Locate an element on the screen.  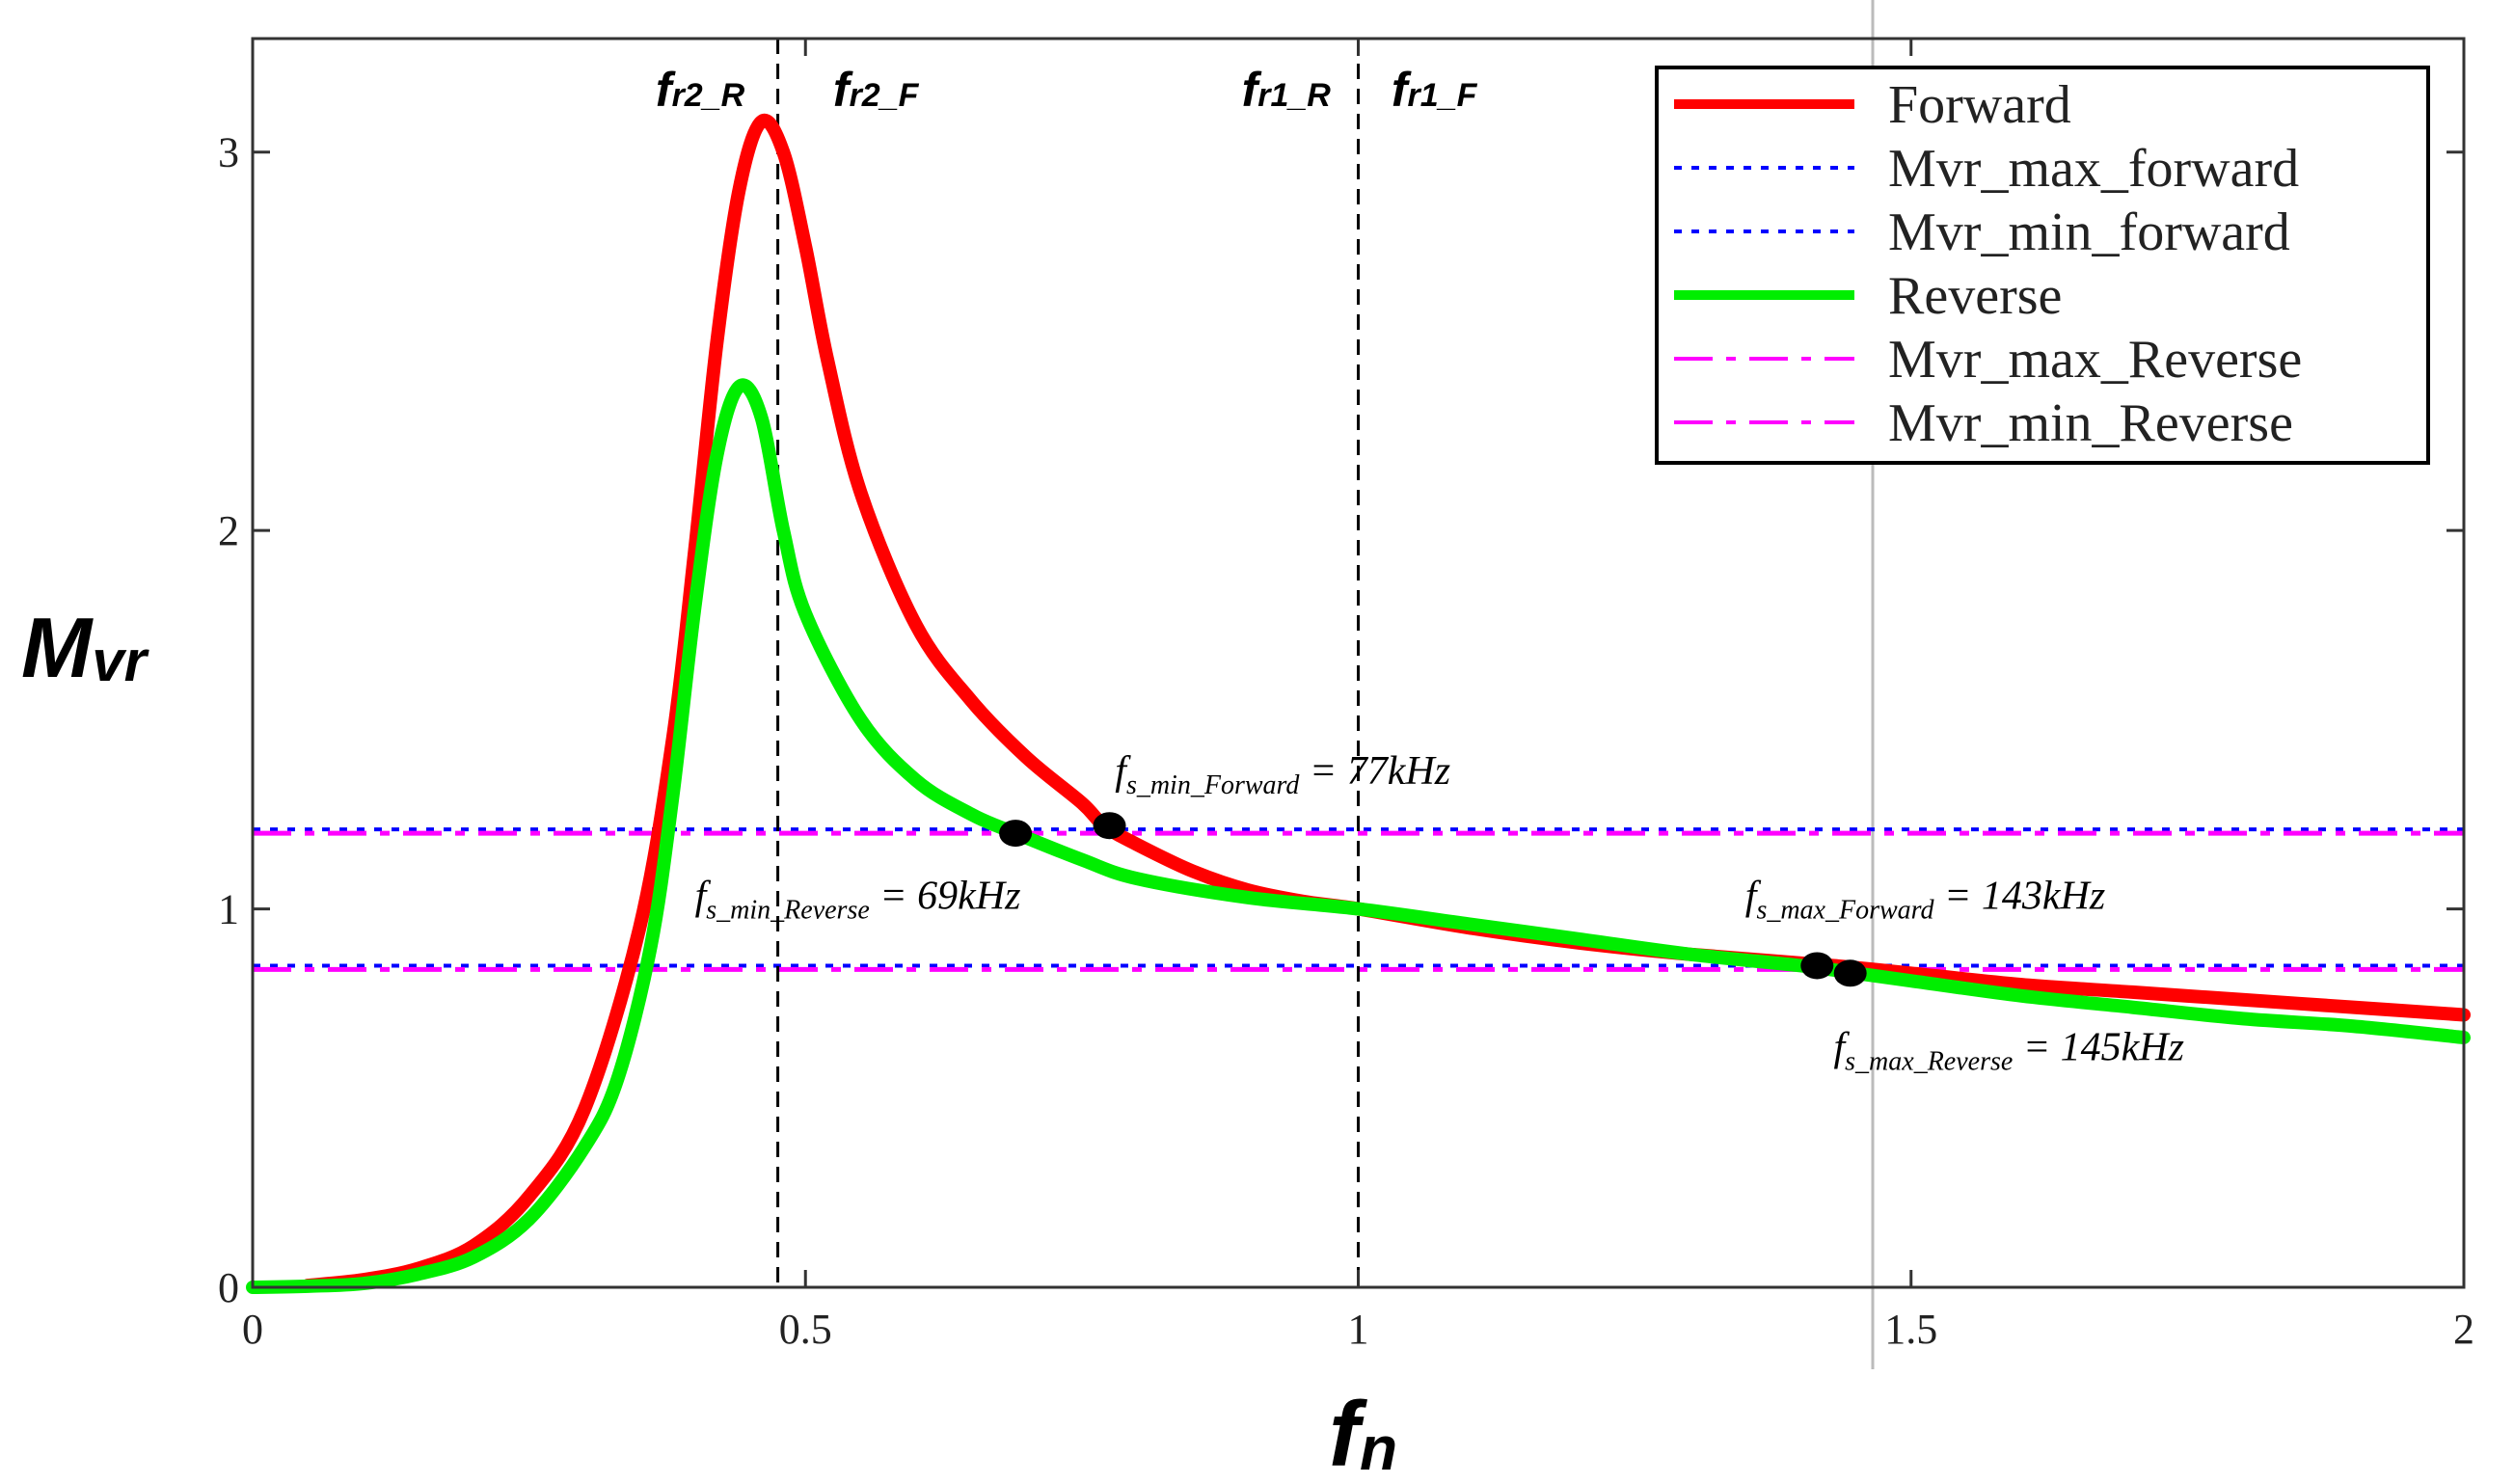
frequency-annotation: fs_min_Forward = 77kHz is located at coordinates (1282, 774).